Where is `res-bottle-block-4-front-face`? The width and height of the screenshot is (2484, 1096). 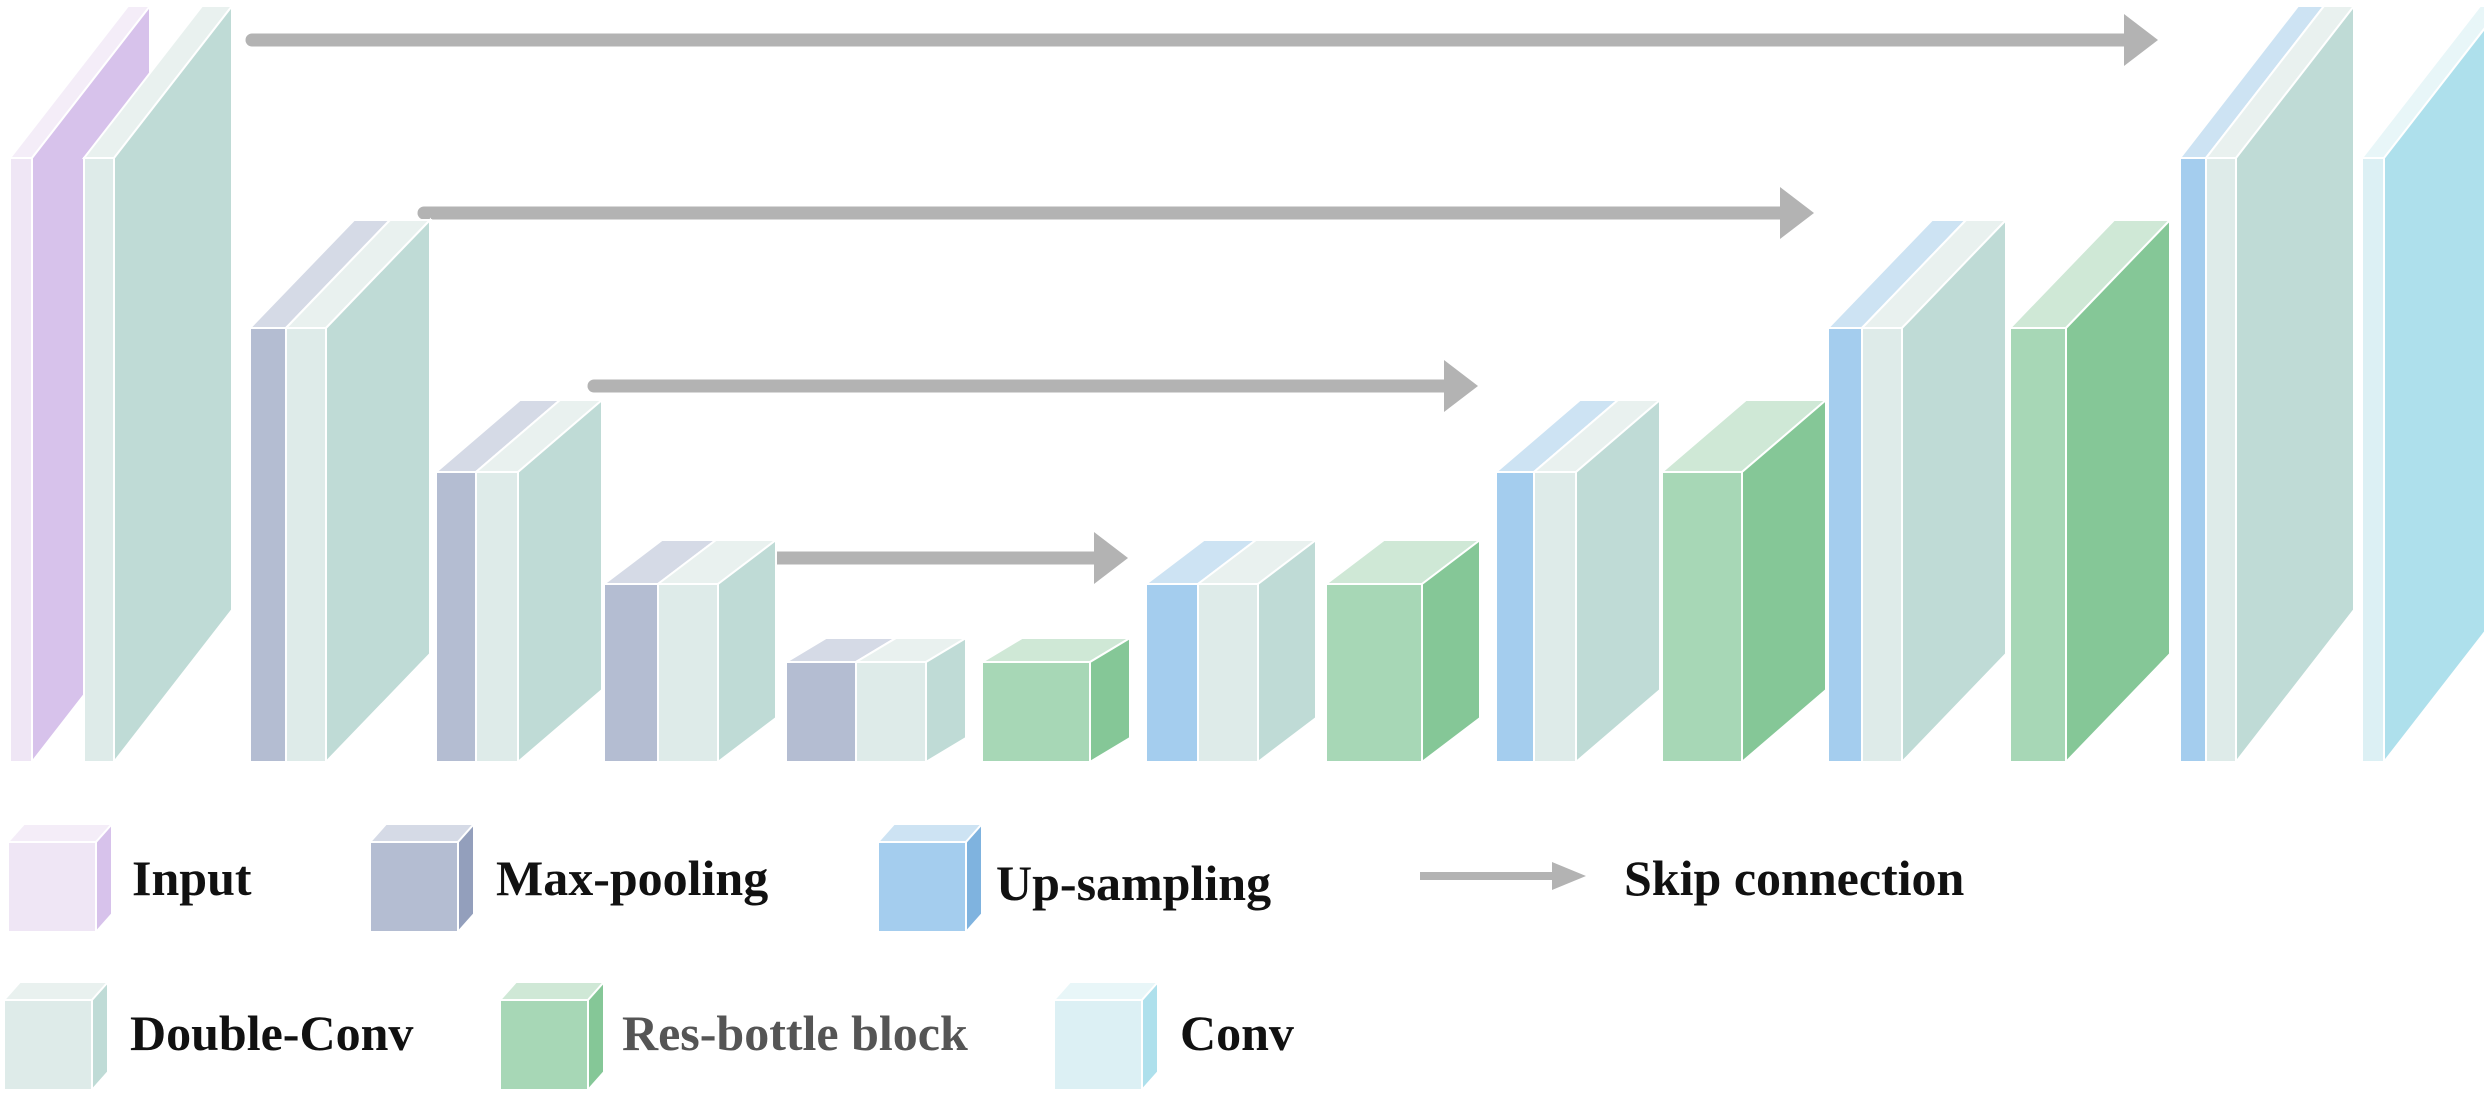
res-bottle-block-4-front-face is located at coordinates (1374, 673).